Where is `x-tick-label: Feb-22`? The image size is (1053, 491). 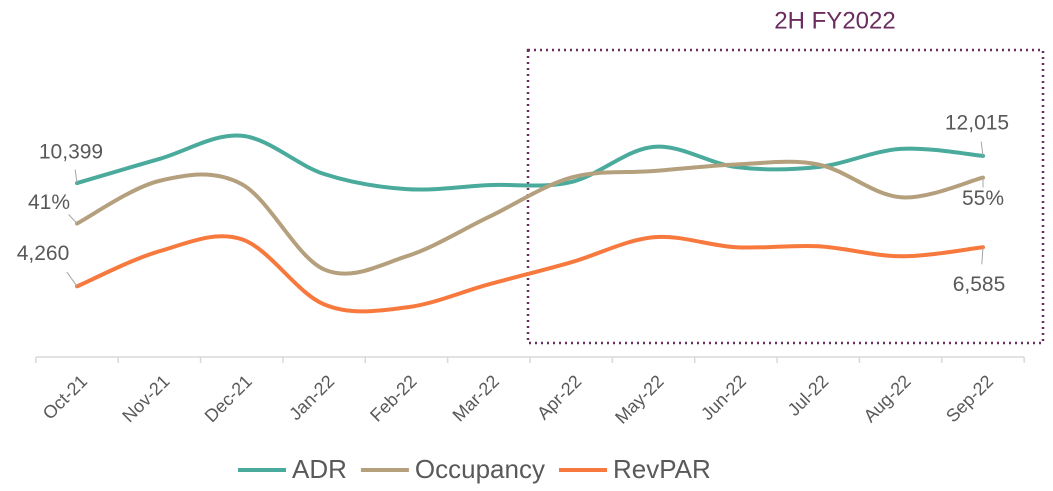
x-tick-label: Feb-22 is located at coordinates (393, 398).